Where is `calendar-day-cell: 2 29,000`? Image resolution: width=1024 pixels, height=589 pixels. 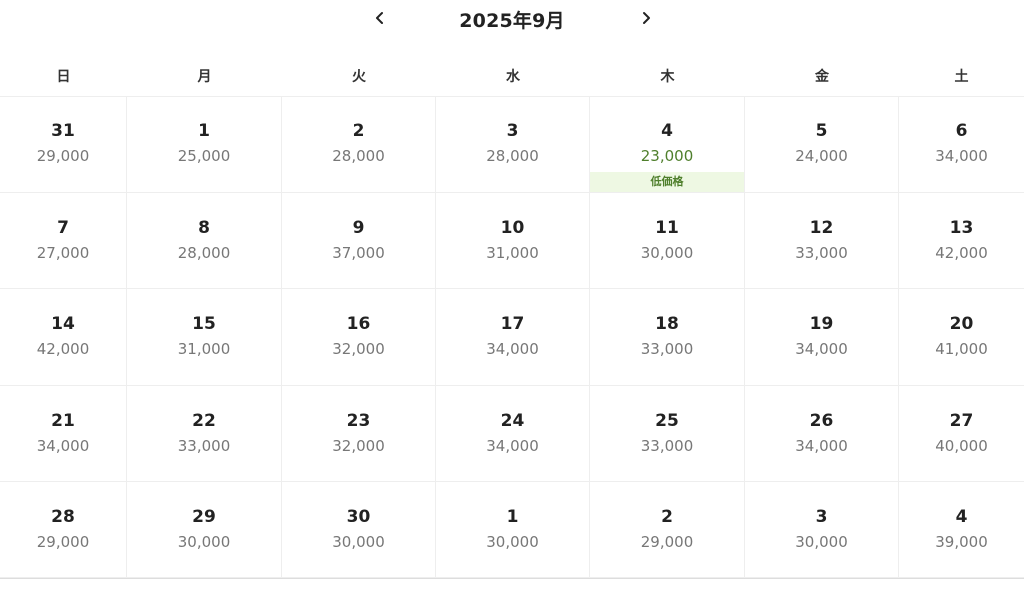 calendar-day-cell: 2 29,000 is located at coordinates (667, 530).